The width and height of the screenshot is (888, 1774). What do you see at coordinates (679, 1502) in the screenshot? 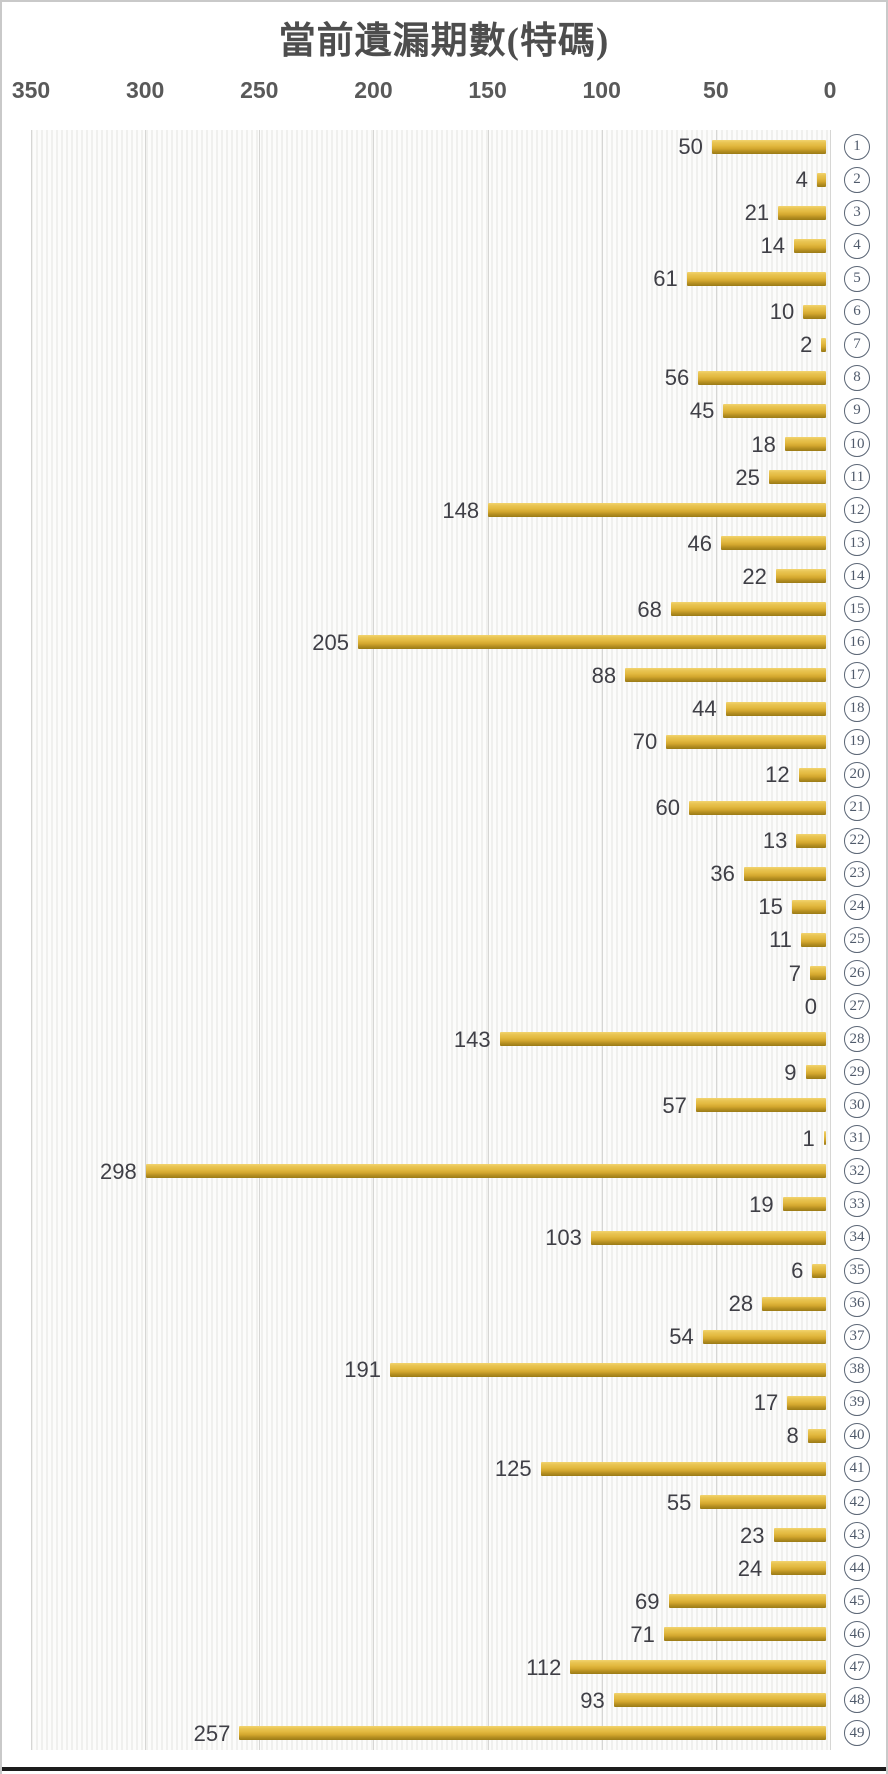
I see `value-label: 55` at bounding box center [679, 1502].